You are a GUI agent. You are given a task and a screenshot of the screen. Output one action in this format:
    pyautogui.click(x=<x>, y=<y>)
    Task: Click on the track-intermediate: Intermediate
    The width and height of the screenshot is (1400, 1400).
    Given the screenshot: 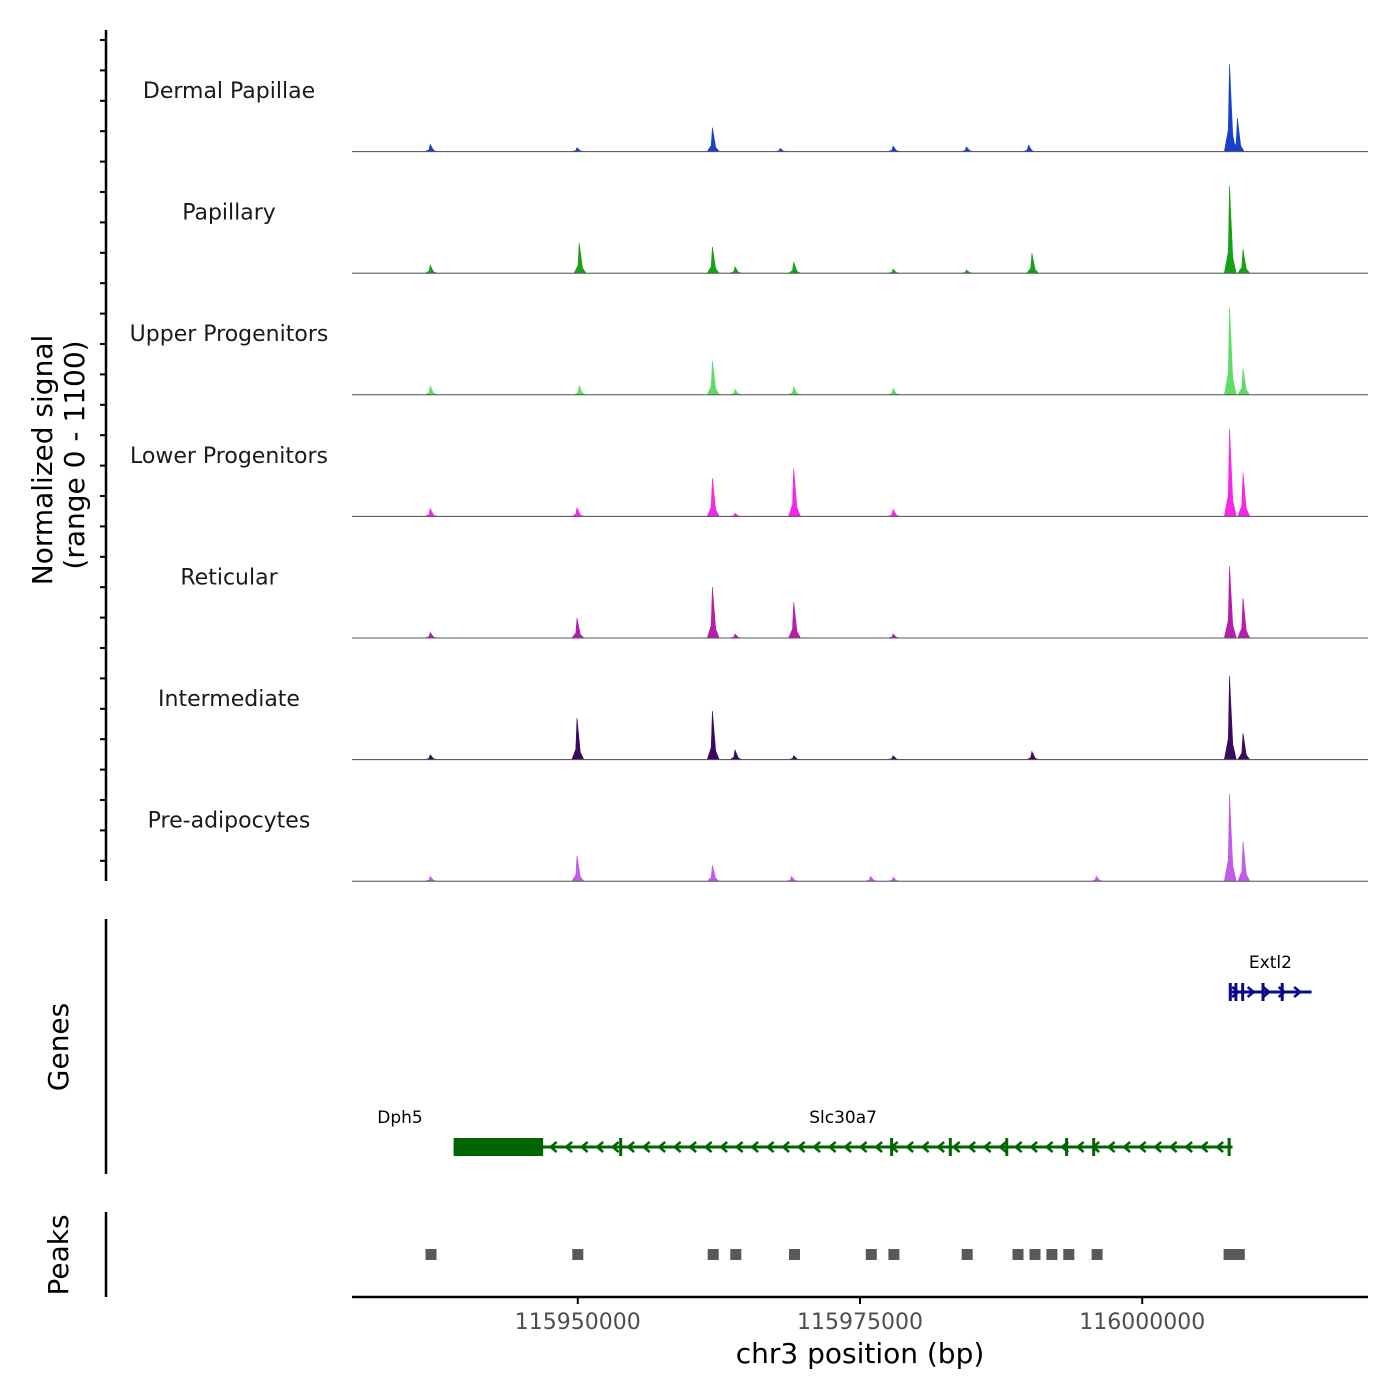 What is the action you would take?
    pyautogui.click(x=763, y=718)
    